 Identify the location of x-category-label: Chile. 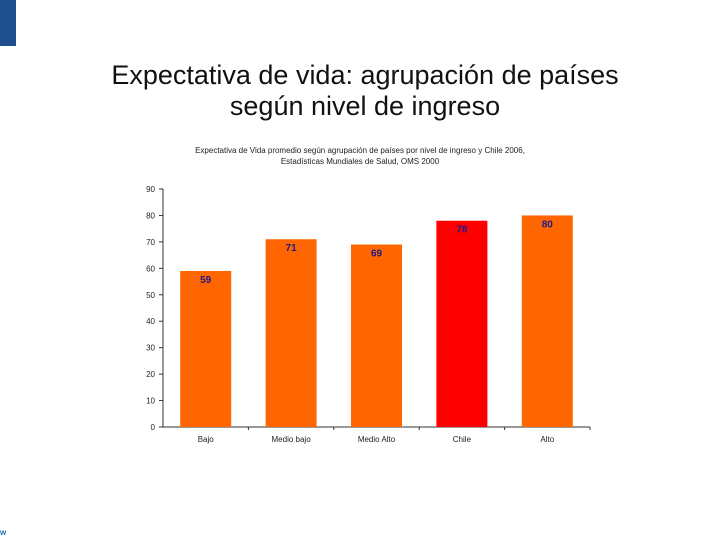
(462, 439).